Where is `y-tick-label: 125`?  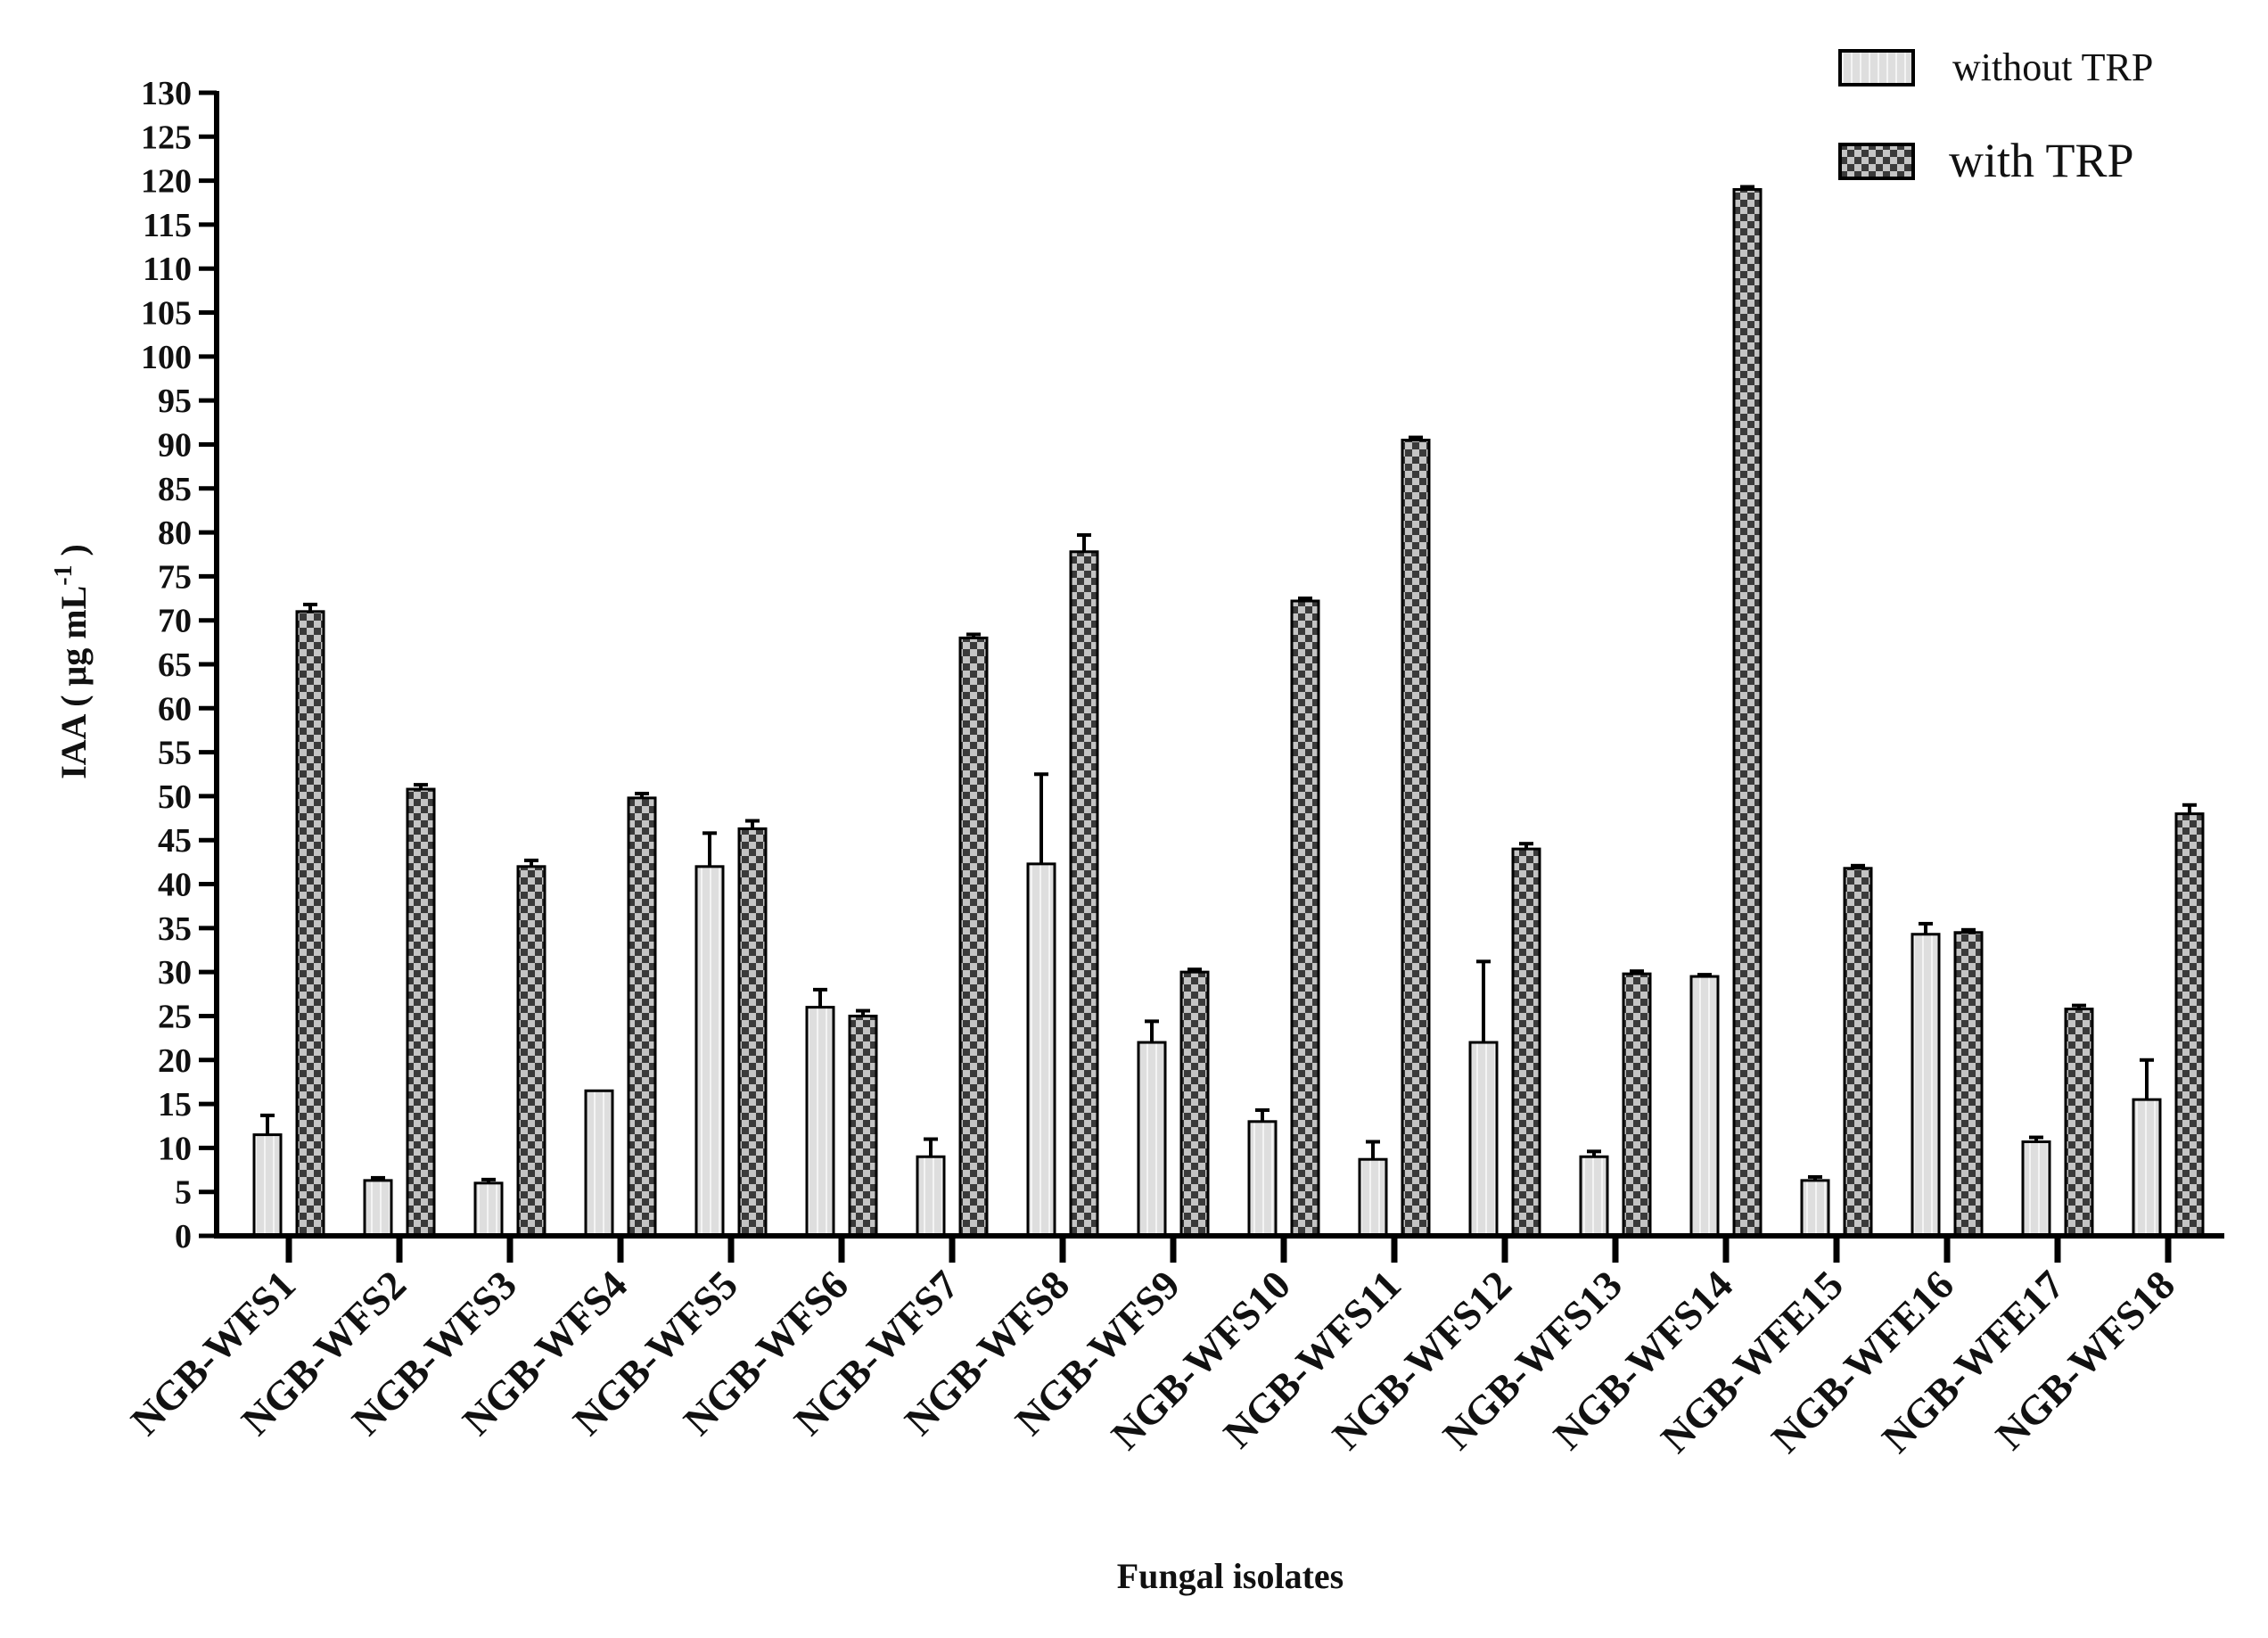 y-tick-label: 125 is located at coordinates (166, 137).